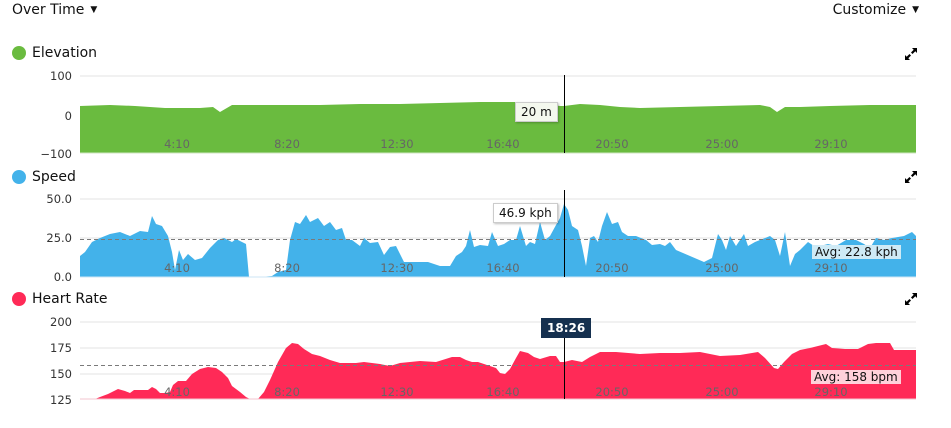 The height and width of the screenshot is (428, 951). I want to click on speed-legend: Speed, so click(44, 177).